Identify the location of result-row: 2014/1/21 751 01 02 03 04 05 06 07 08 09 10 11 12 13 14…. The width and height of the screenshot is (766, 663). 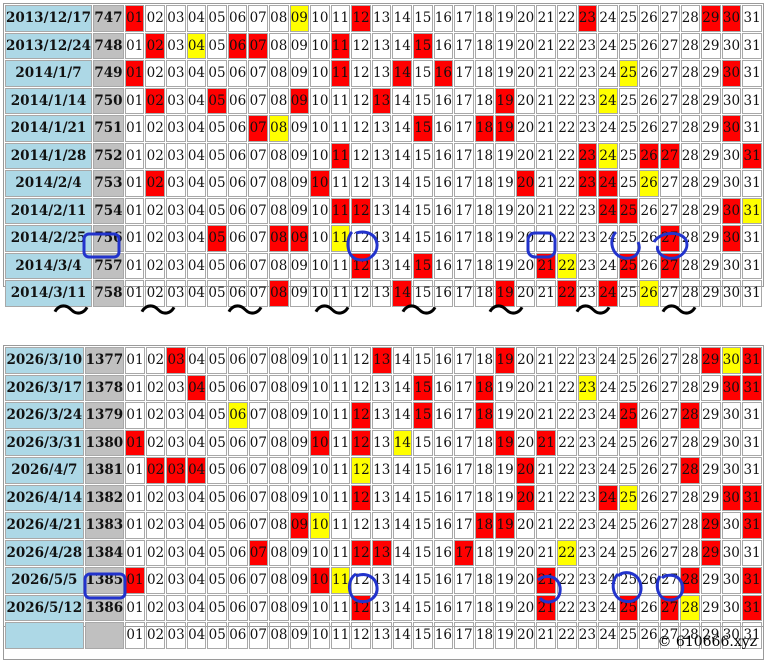
(383, 128).